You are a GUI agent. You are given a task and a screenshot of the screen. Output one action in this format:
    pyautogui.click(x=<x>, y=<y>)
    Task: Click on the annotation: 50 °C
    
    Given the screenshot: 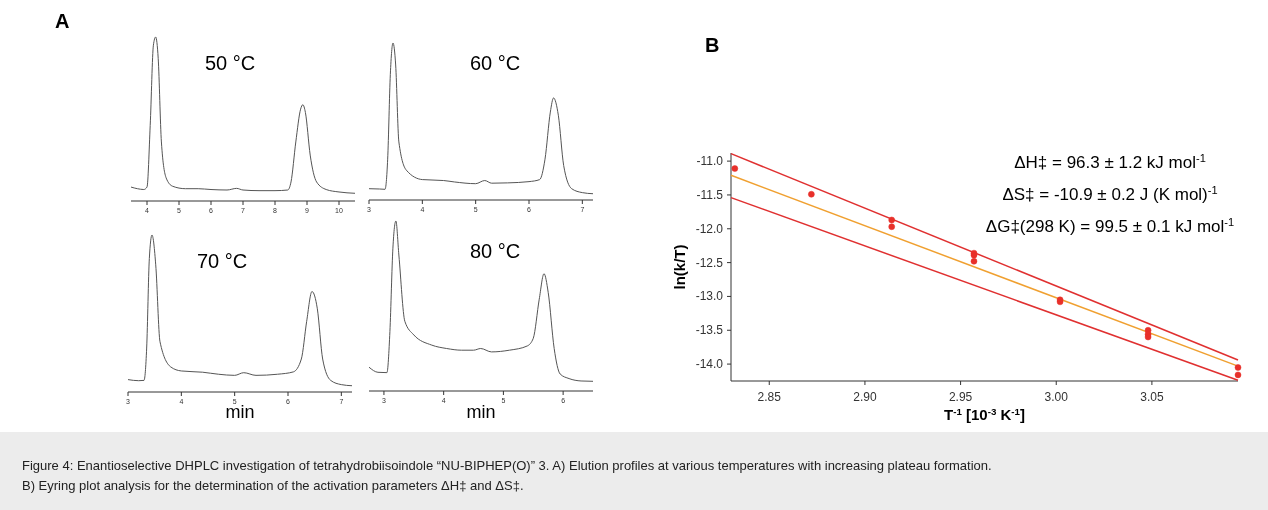 What is the action you would take?
    pyautogui.click(x=230, y=63)
    